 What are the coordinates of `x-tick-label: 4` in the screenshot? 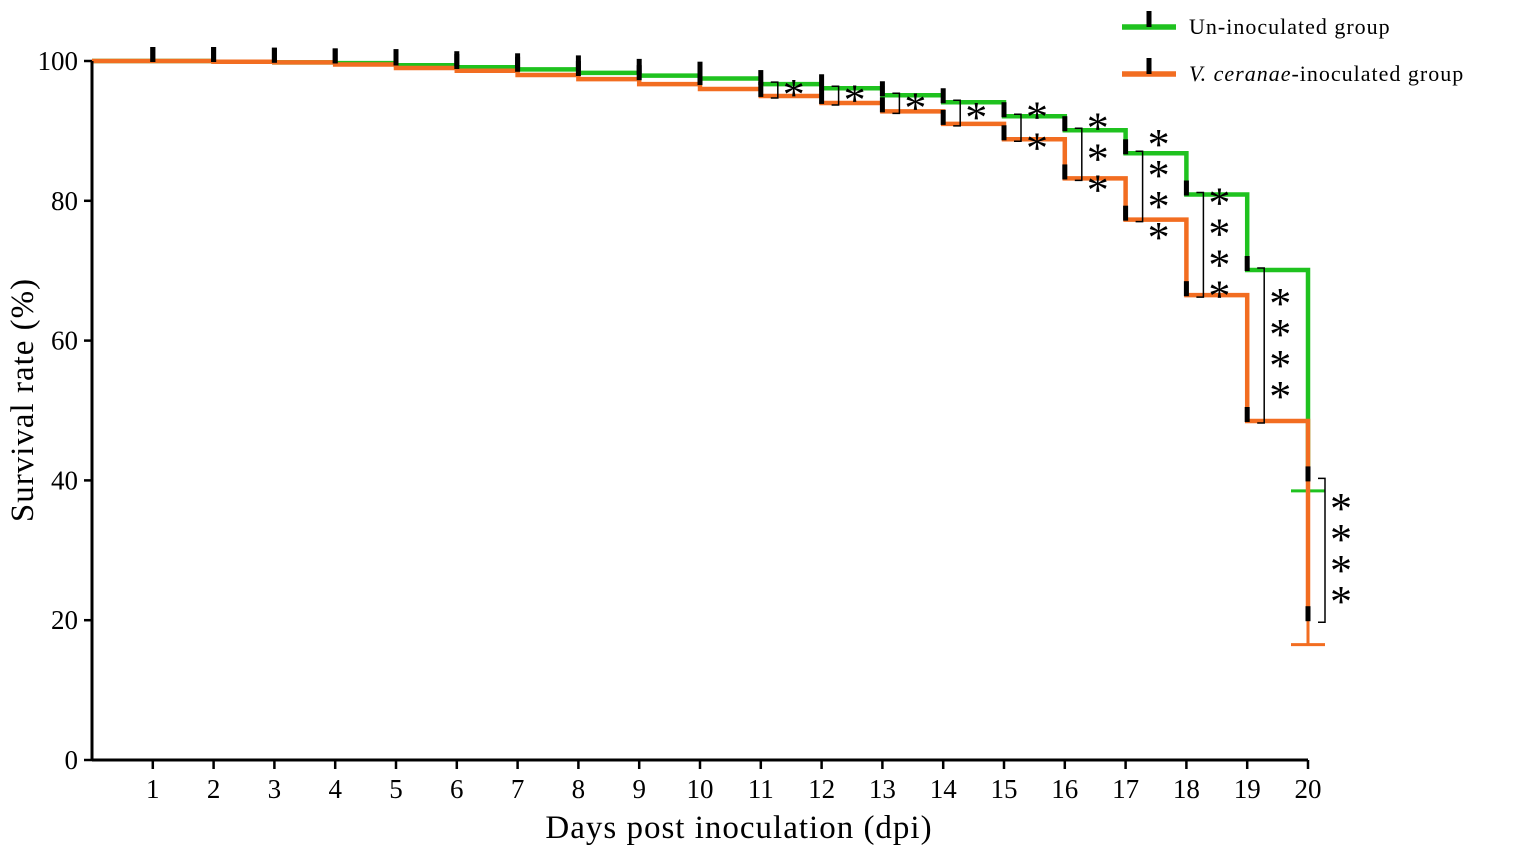 It's located at (335, 789).